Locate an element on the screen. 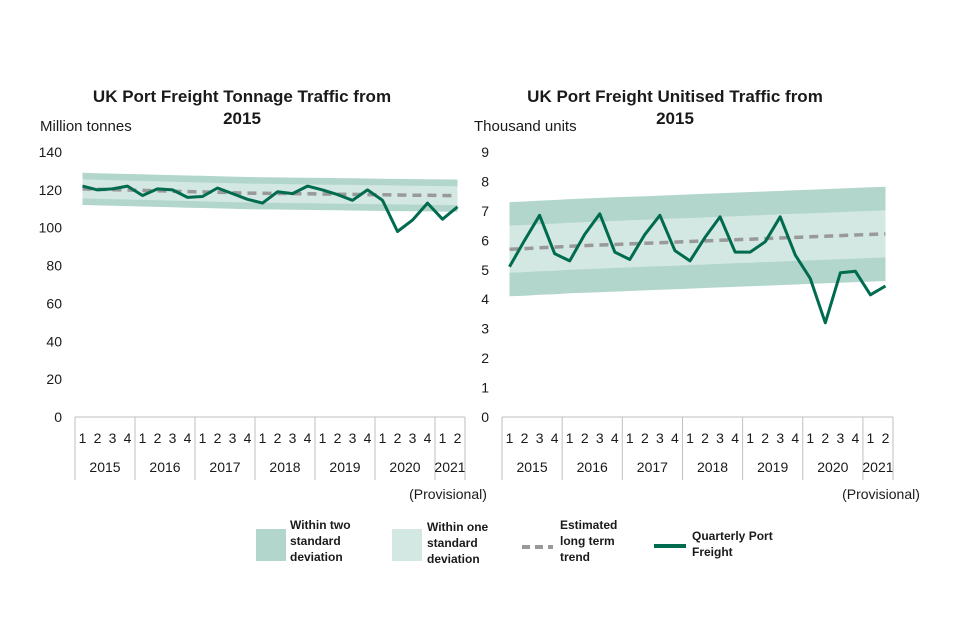 The width and height of the screenshot is (960, 640). legend-trend-line3: trend is located at coordinates (575, 557).